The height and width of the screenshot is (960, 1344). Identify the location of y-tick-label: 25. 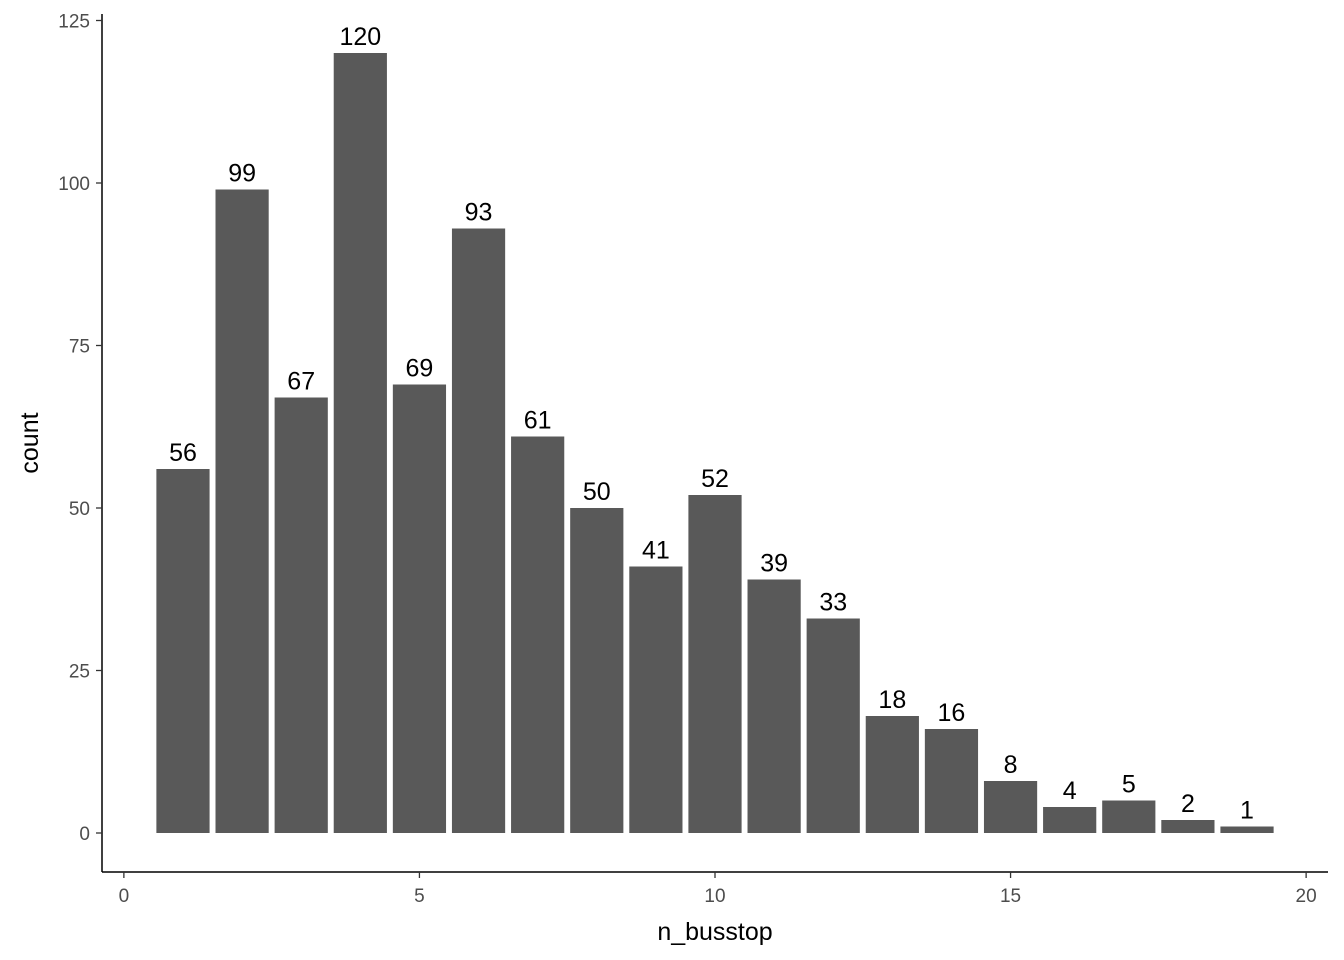
(79, 672).